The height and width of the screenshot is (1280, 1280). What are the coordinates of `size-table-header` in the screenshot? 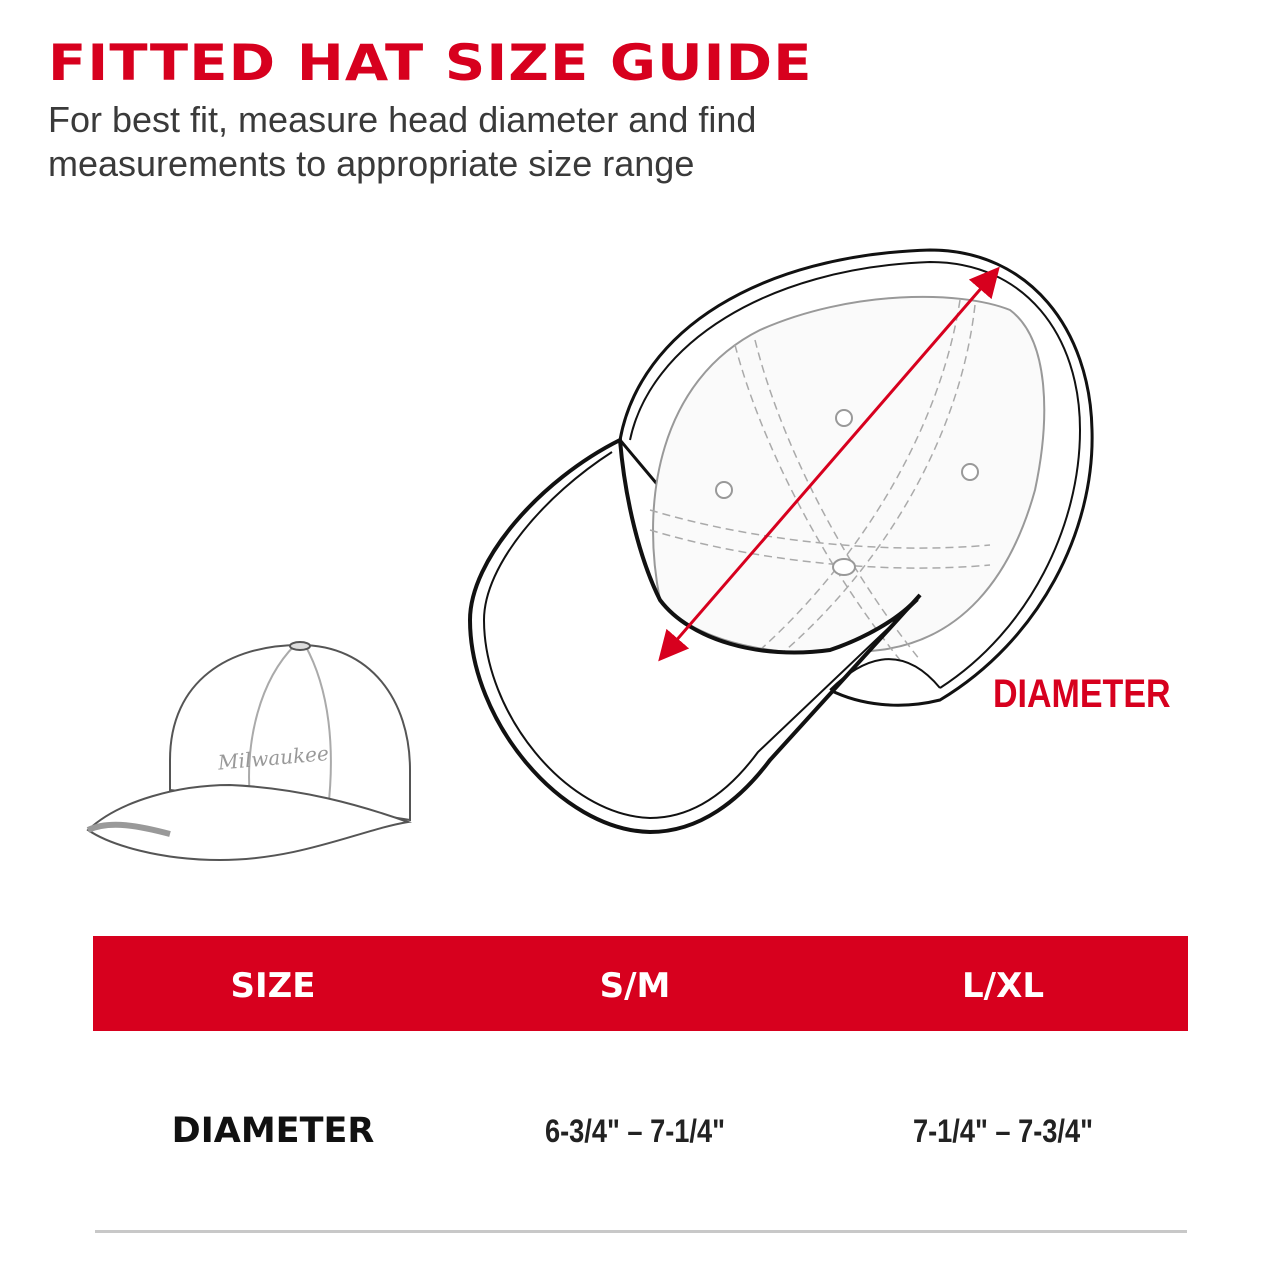 It's located at (640, 983).